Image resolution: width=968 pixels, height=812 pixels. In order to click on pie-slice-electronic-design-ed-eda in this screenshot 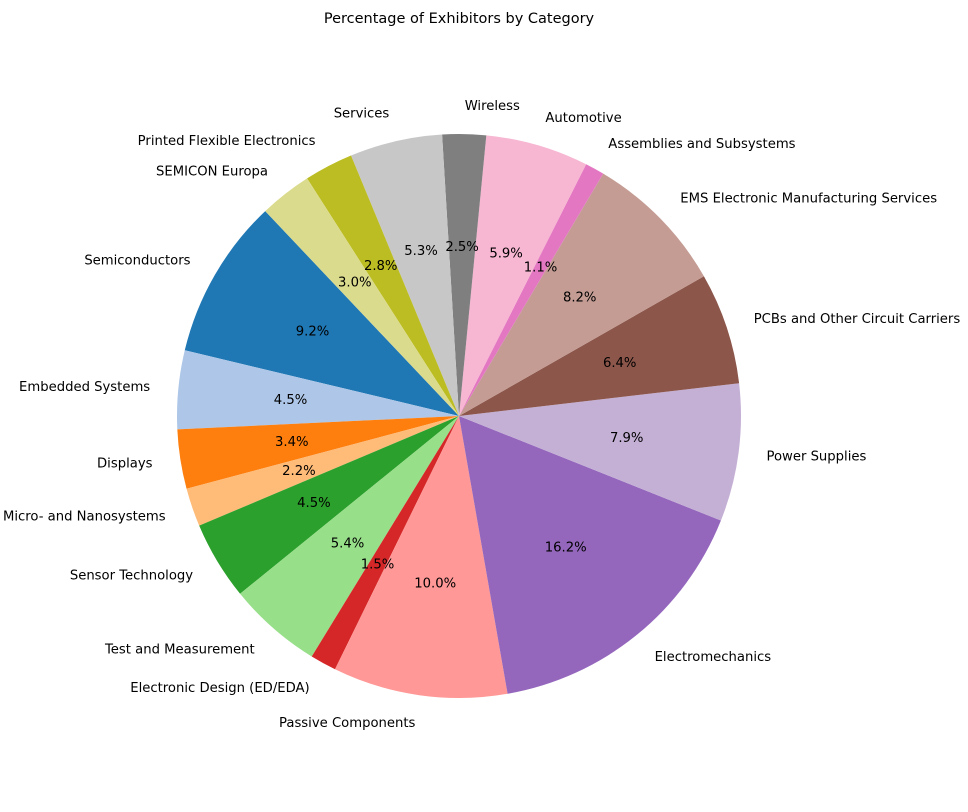, I will do `click(385, 543)`.